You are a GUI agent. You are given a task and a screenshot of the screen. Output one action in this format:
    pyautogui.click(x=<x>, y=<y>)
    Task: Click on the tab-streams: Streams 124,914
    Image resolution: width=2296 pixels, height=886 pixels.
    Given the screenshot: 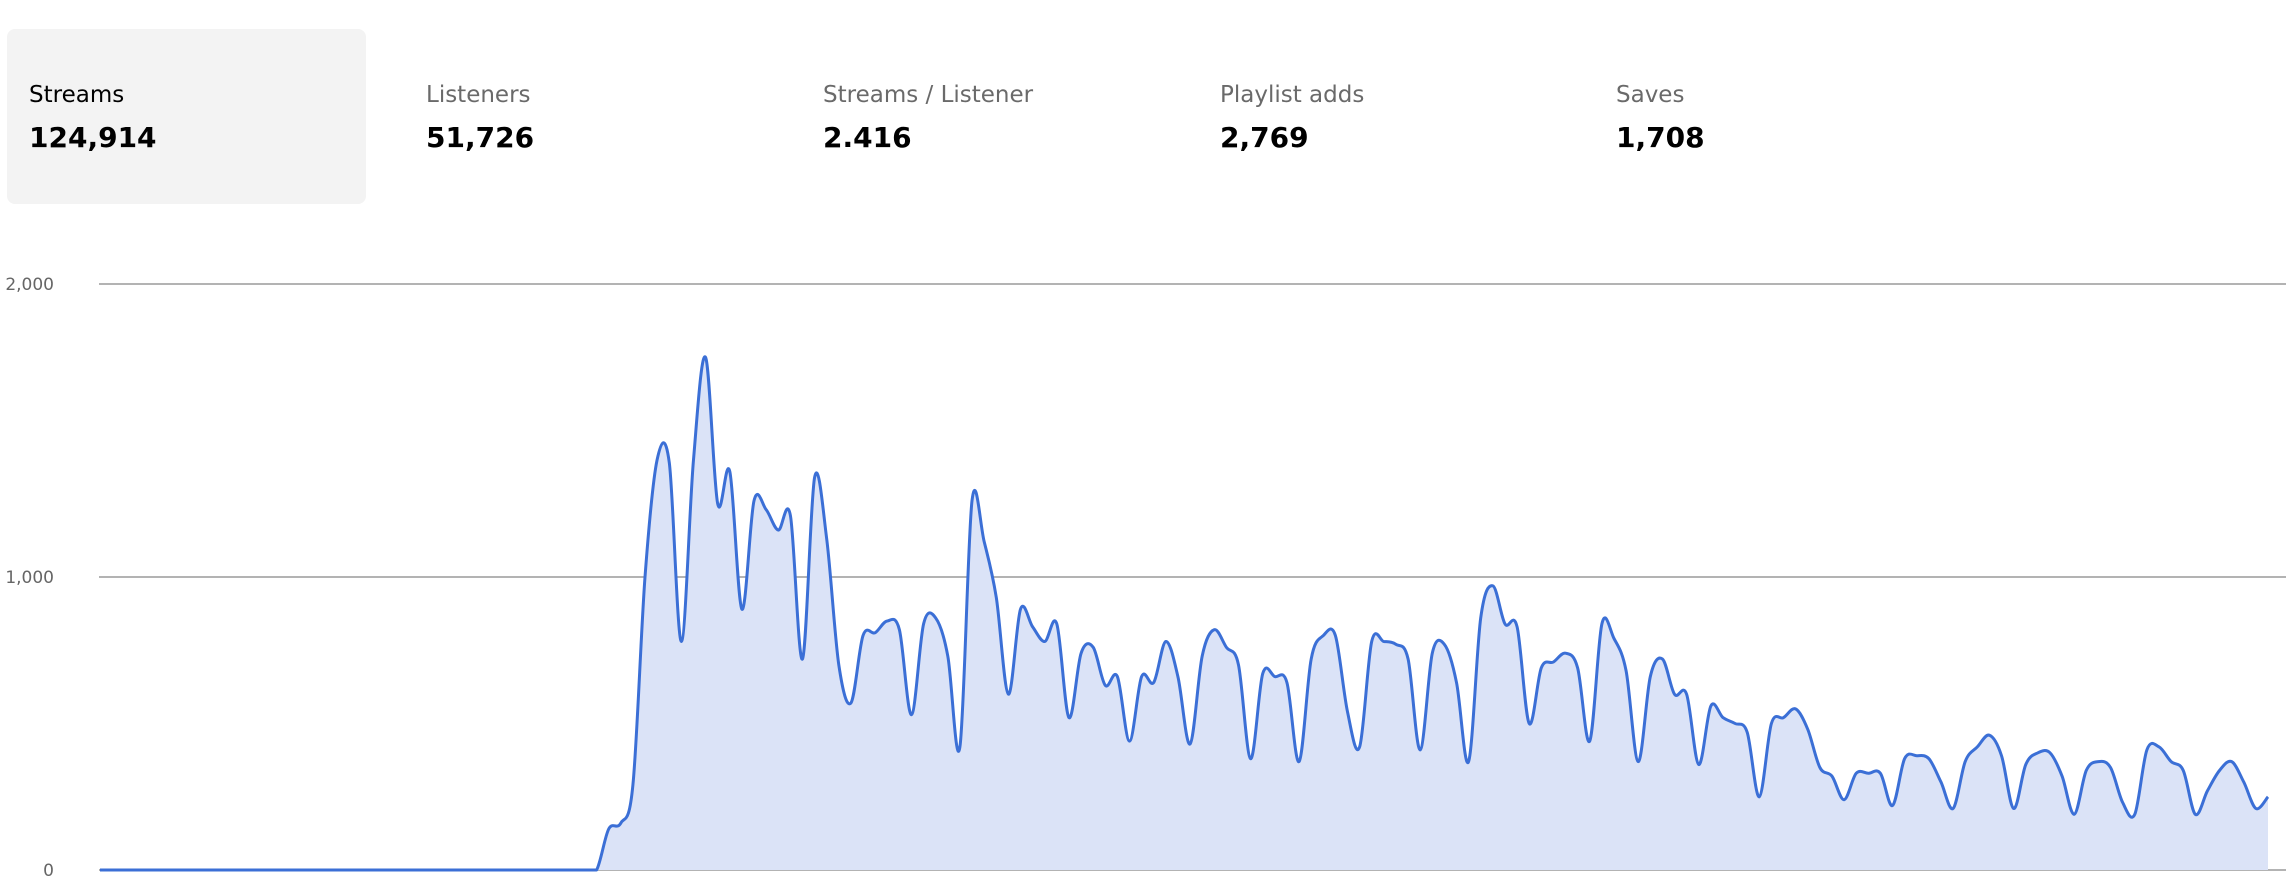 What is the action you would take?
    pyautogui.click(x=186, y=116)
    